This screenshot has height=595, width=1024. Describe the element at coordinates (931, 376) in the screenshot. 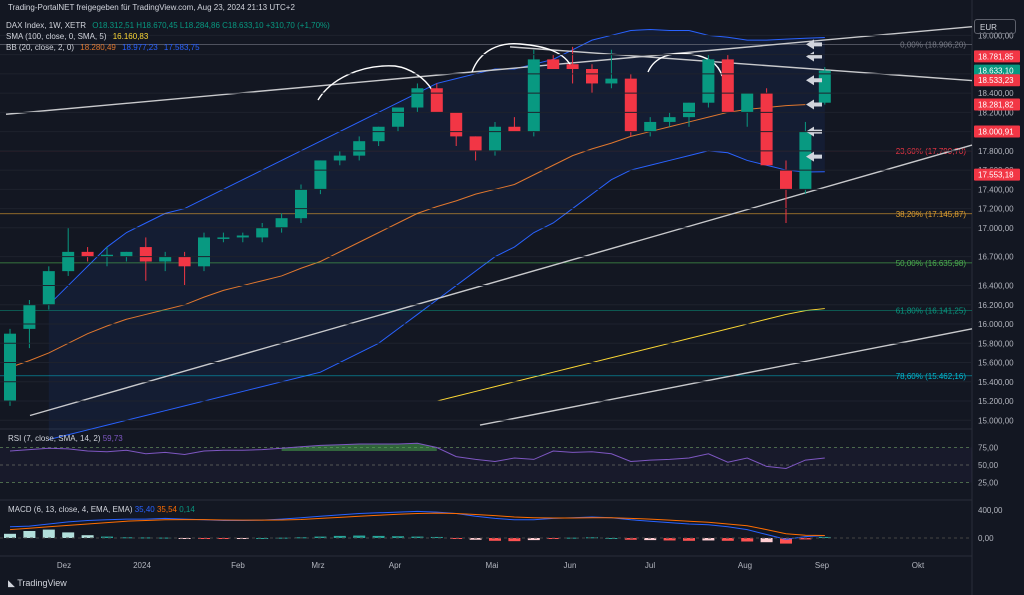

I see `fib-level-label: 78,60% (15.462,16)` at that location.